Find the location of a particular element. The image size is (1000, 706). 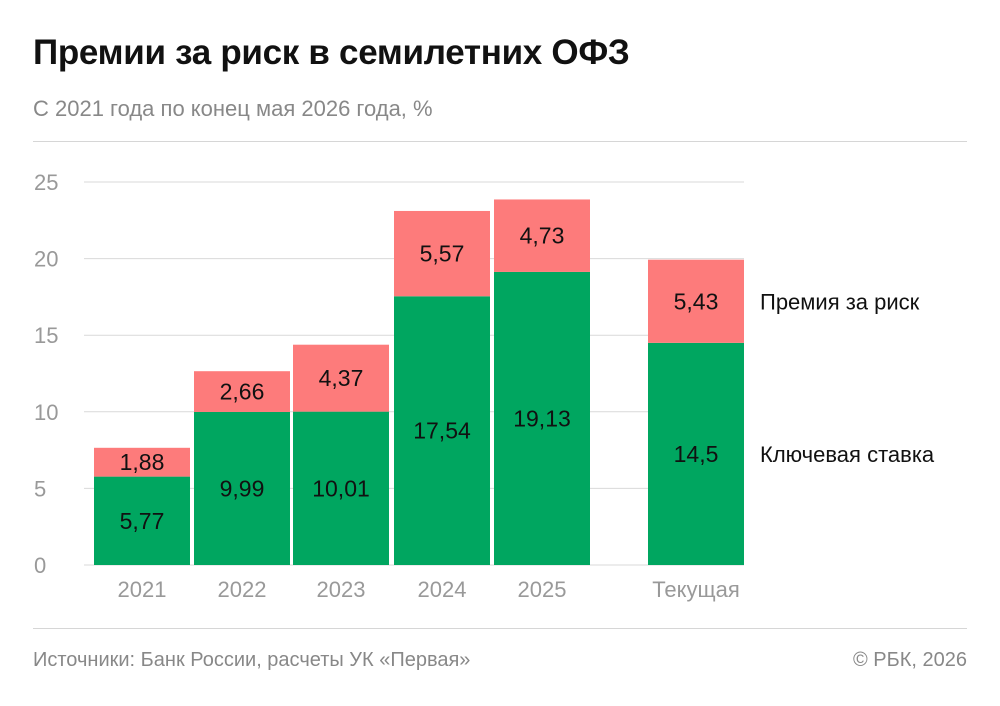

y-tick-label: 5 is located at coordinates (40, 488).